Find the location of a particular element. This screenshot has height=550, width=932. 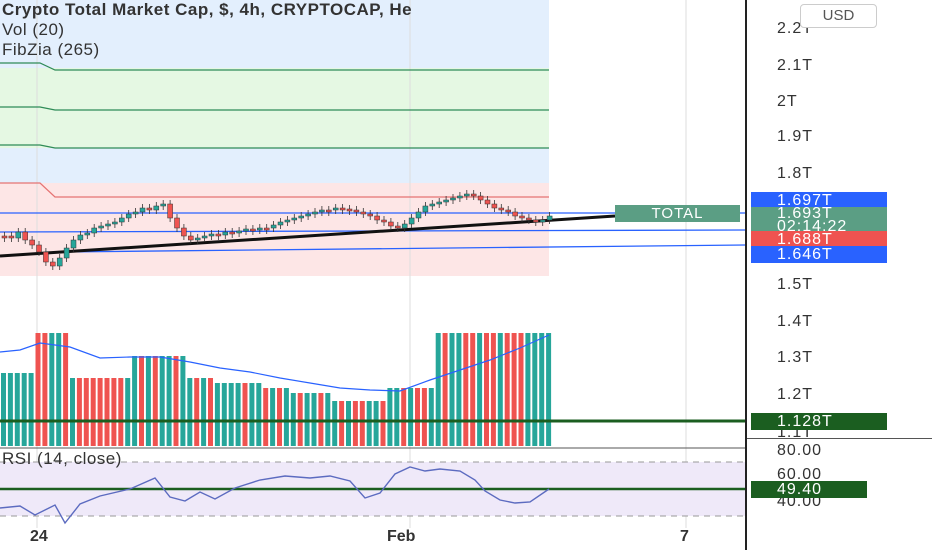

candles is located at coordinates (277, 230).